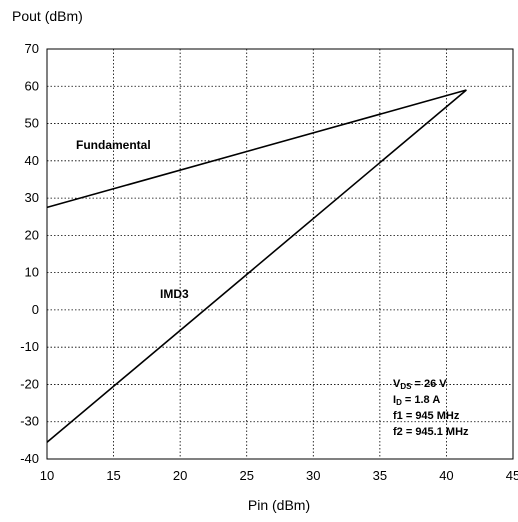 This screenshot has width=518, height=522. Describe the element at coordinates (416, 400) in the screenshot. I see `condition-text: ID = 1.8 A` at that location.